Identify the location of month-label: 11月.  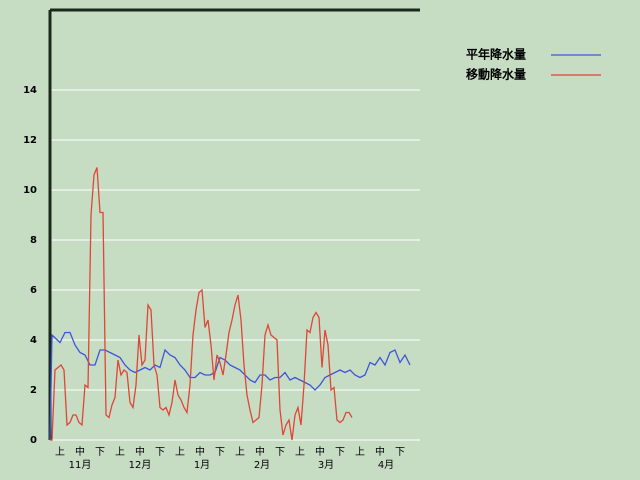
(80, 465).